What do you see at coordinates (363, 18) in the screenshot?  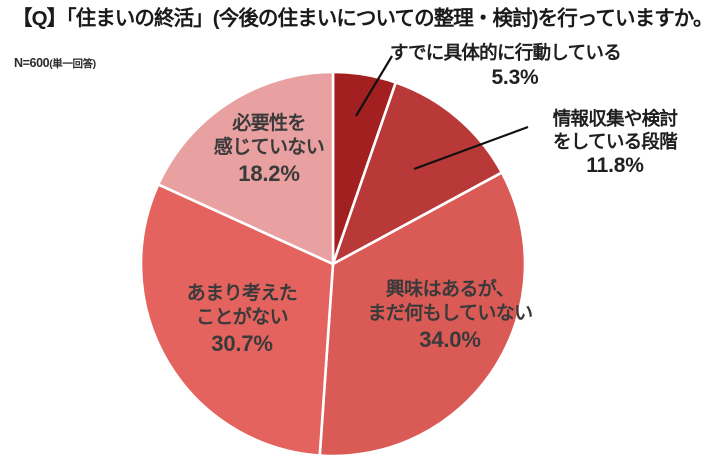 I see `page-title: 【Q】「住まいの終活」(今後の住まいについての整理・検討)を行っていますか。` at bounding box center [363, 18].